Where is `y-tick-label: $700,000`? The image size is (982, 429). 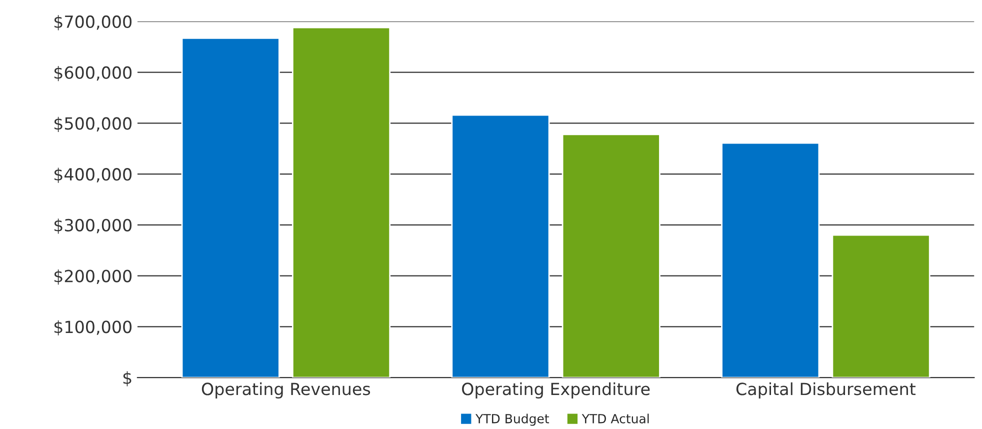
y-tick-label: $700,000 is located at coordinates (93, 22).